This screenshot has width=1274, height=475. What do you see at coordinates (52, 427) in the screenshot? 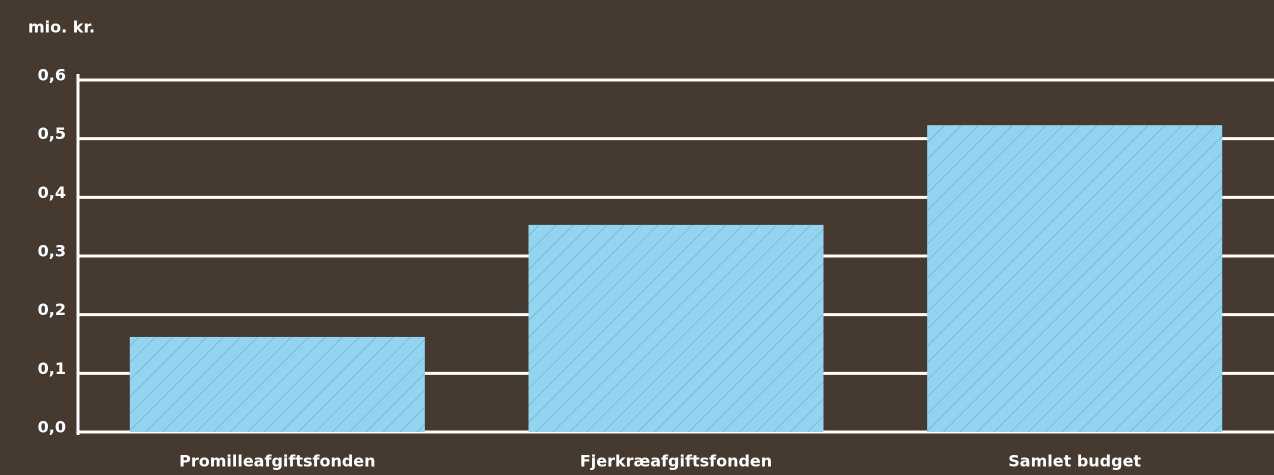
I see `y-tick-label: 0,0` at bounding box center [52, 427].